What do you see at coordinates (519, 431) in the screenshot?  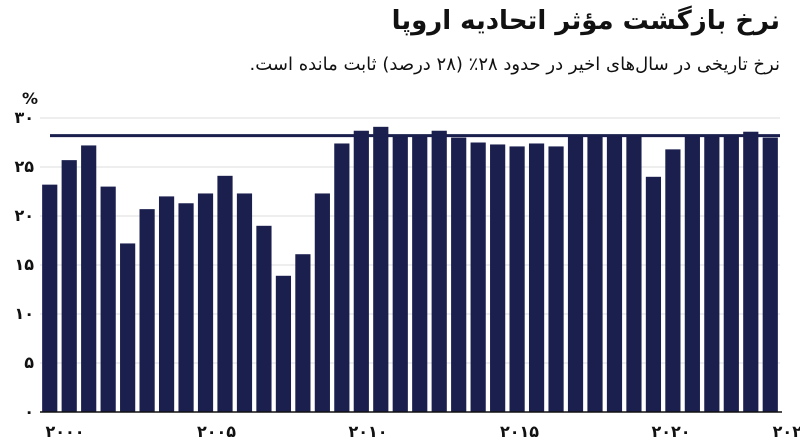 I see `x-tick-label: ۲۰۱۵` at bounding box center [519, 431].